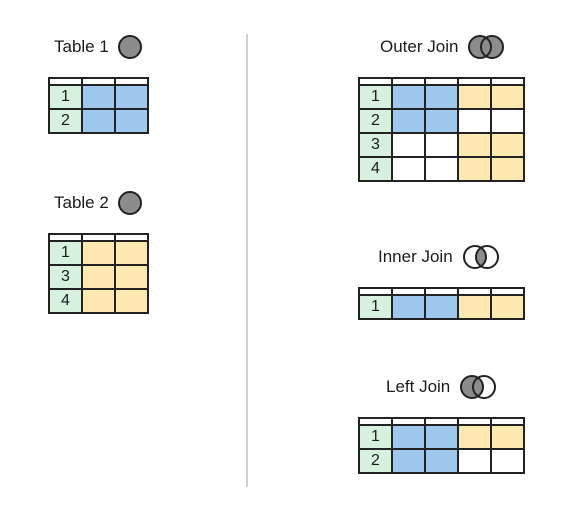 The image size is (572, 519). Describe the element at coordinates (415, 256) in the screenshot. I see `inner-join-title: Inner Join` at that location.